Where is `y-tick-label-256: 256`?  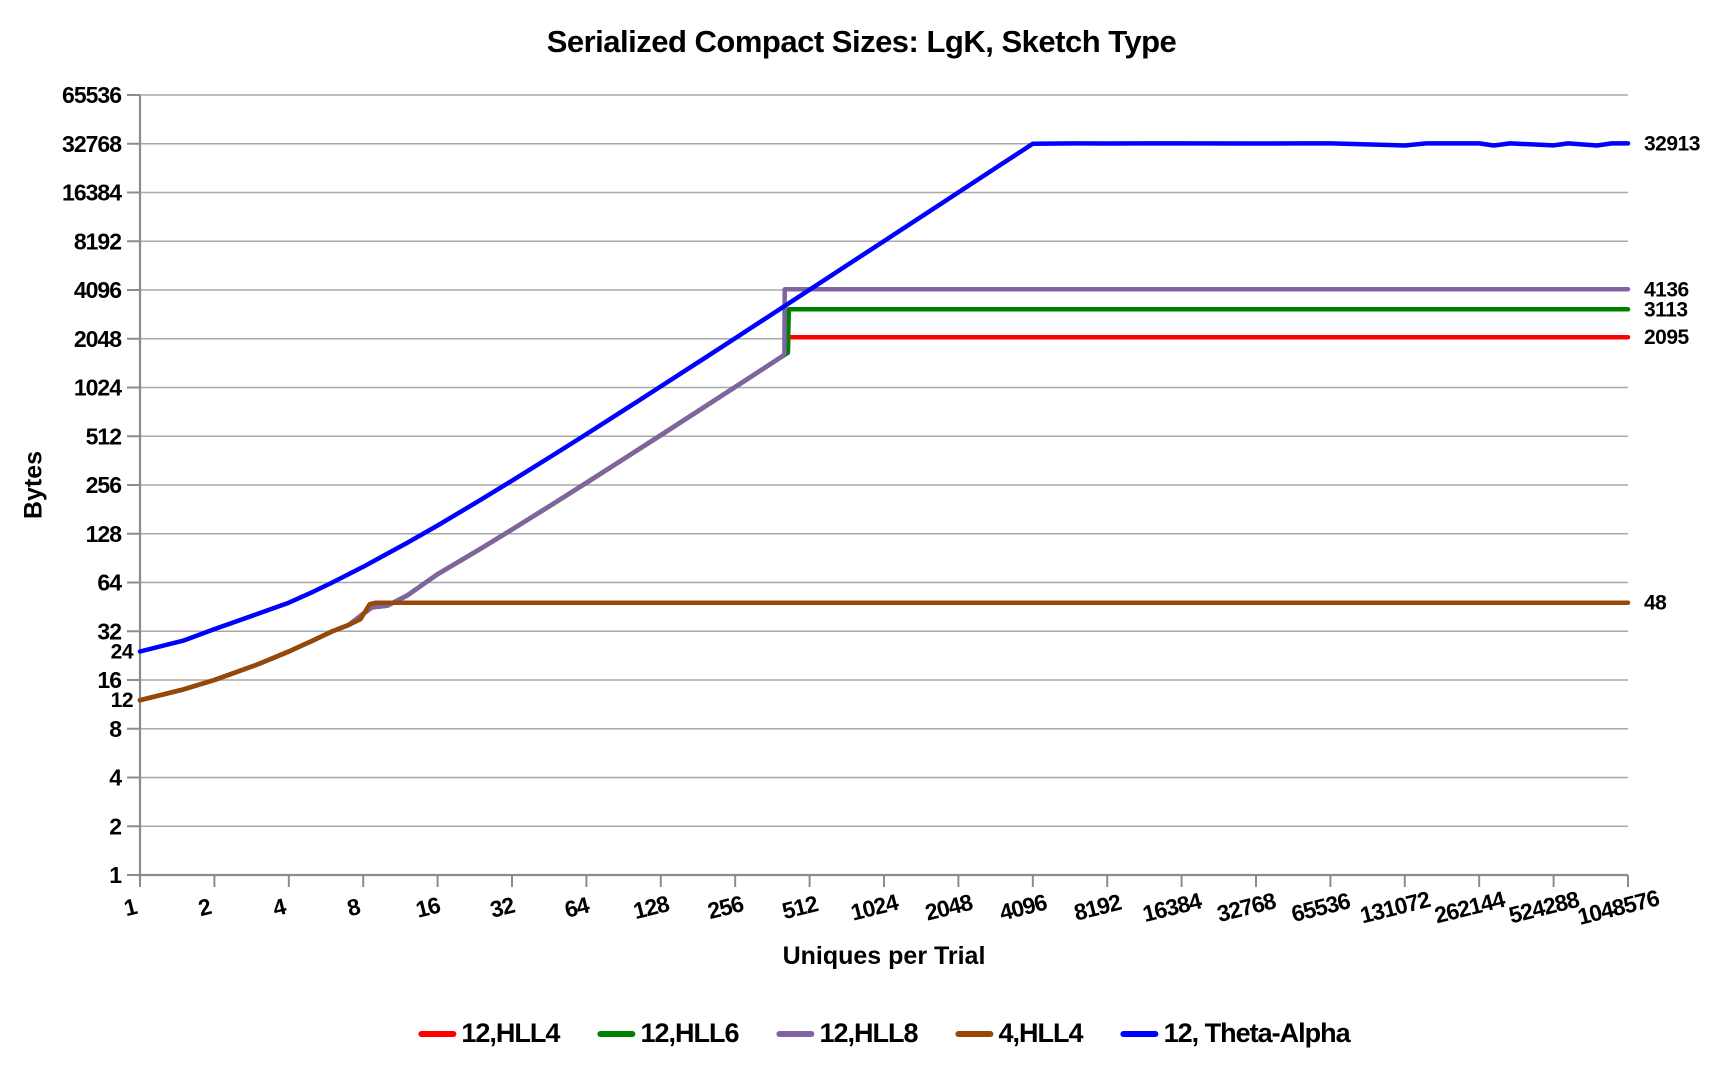 y-tick-label-256: 256 is located at coordinates (104, 485).